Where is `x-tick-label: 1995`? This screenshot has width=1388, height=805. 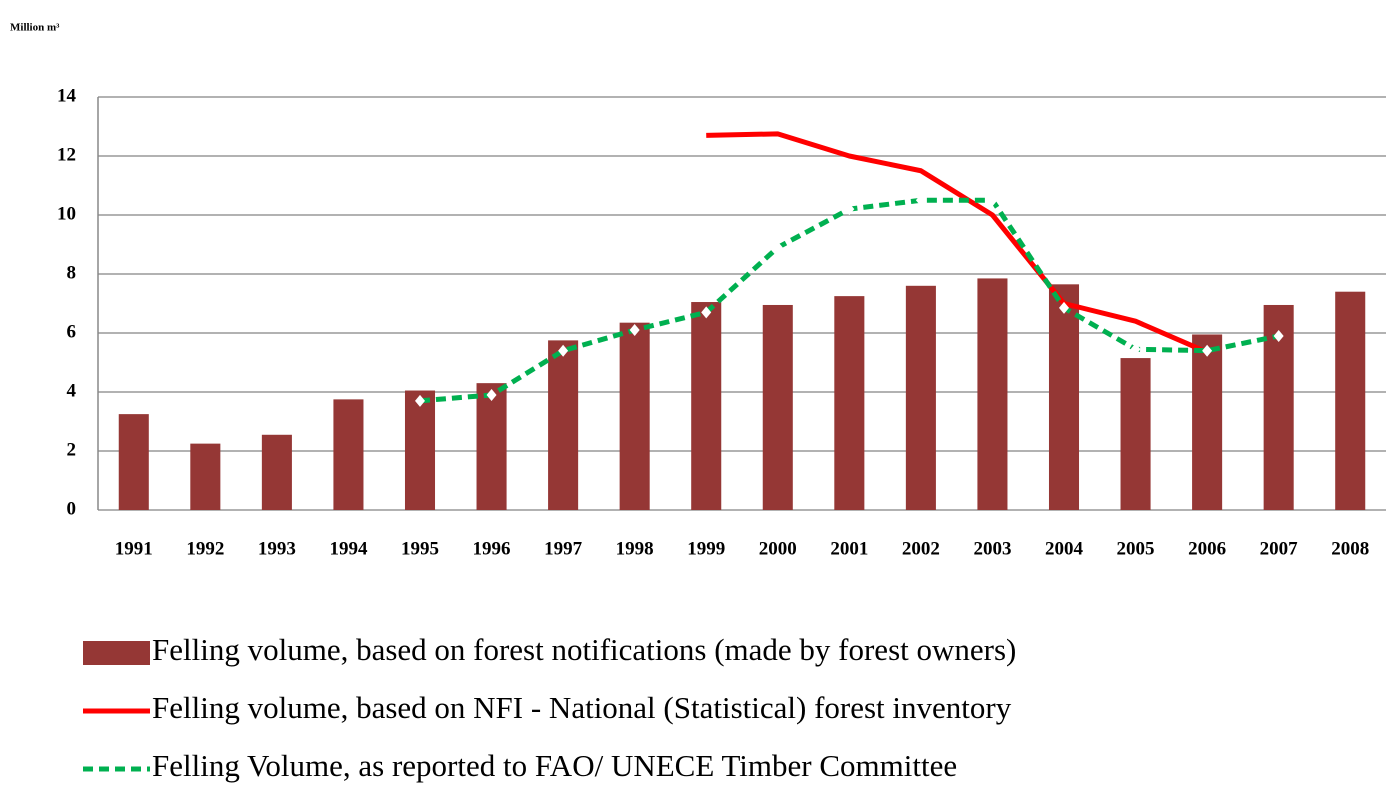 x-tick-label: 1995 is located at coordinates (420, 548).